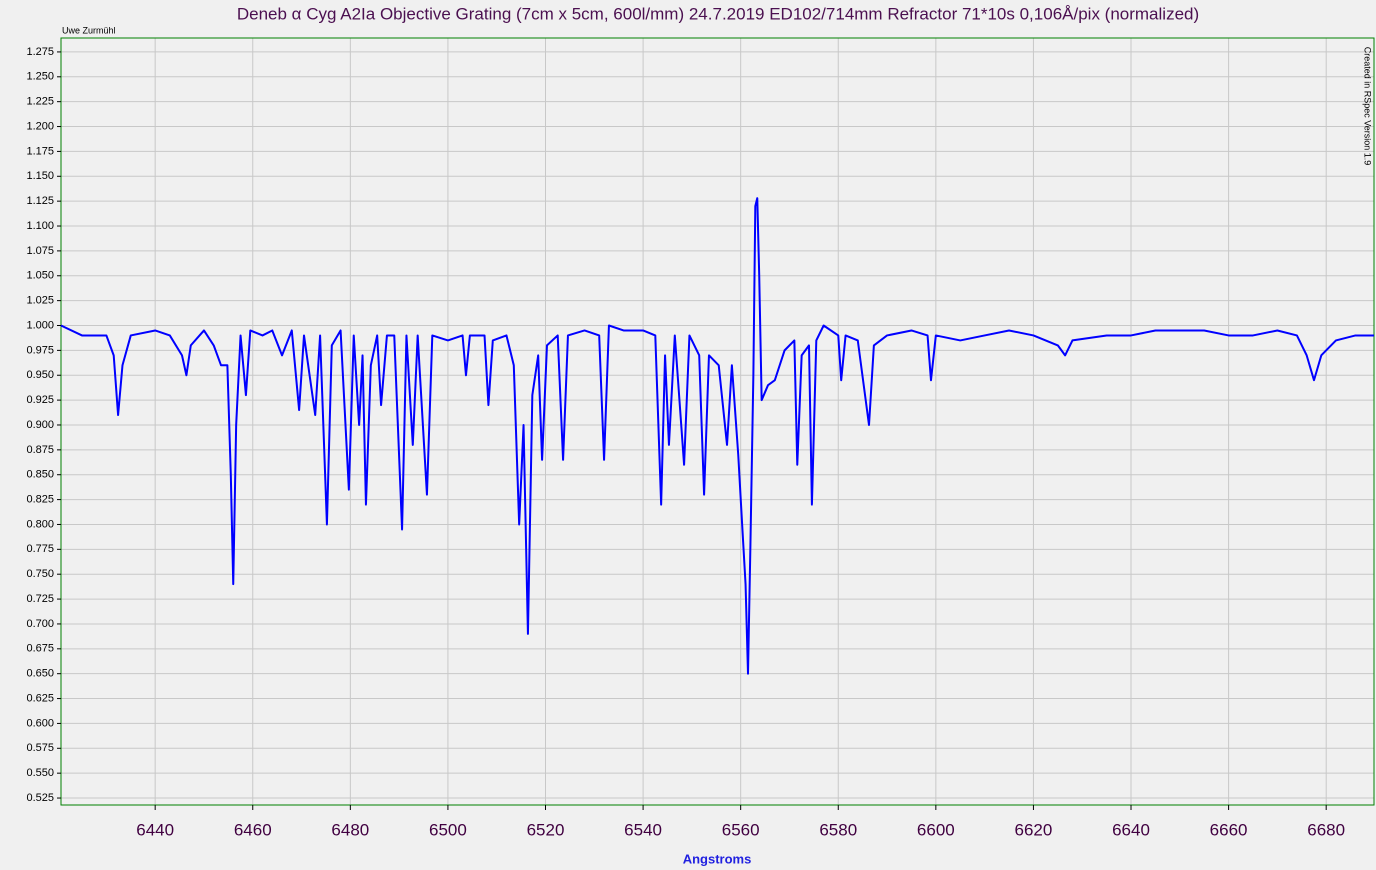 The height and width of the screenshot is (870, 1376). What do you see at coordinates (350, 829) in the screenshot?
I see `x-tick-label: 6480` at bounding box center [350, 829].